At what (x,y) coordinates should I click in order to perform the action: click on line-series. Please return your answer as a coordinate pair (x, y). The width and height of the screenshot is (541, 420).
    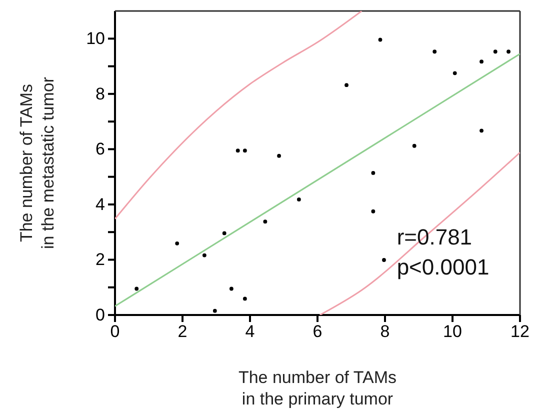
    Looking at the image, I should click on (419, 233).